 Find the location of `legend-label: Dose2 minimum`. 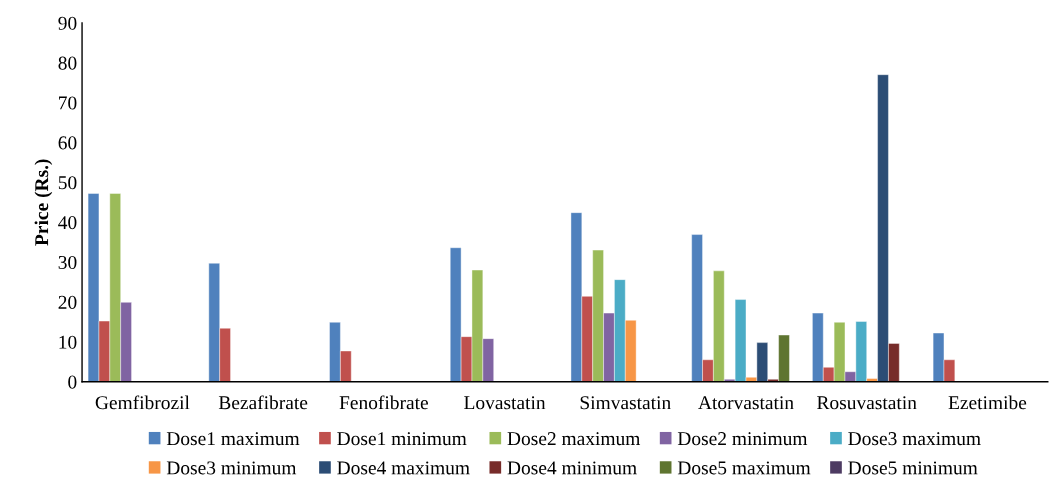

legend-label: Dose2 minimum is located at coordinates (742, 439).